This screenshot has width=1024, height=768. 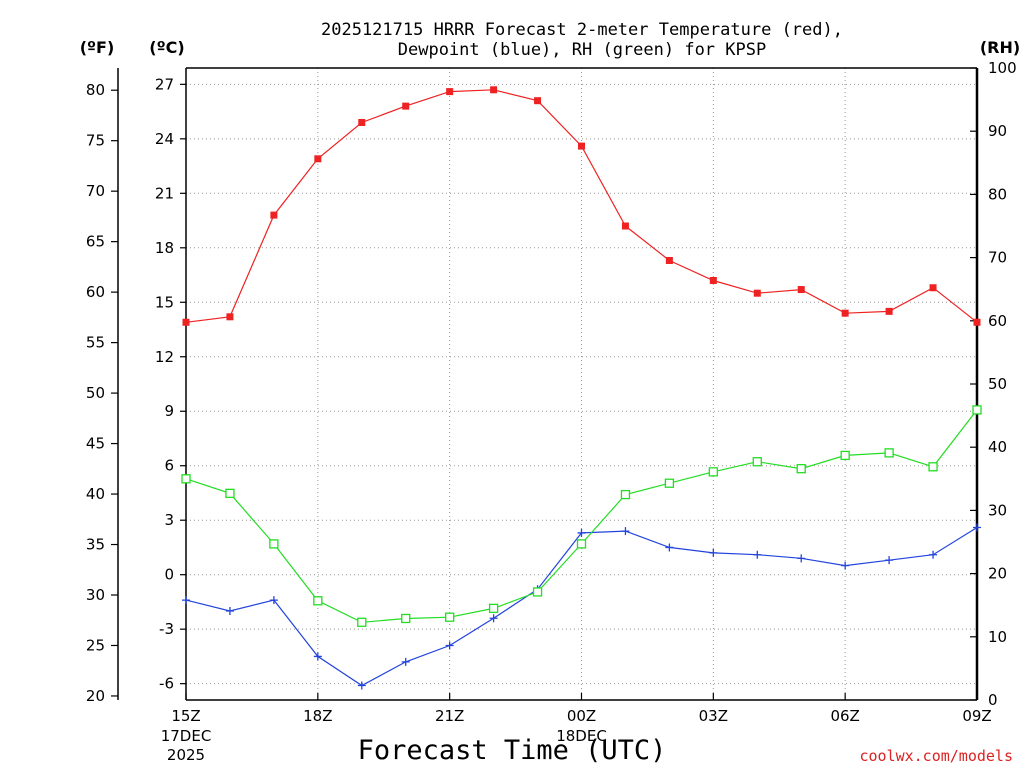 What do you see at coordinates (581, 736) in the screenshot?
I see `x-tick-date-label: 18DEC` at bounding box center [581, 736].